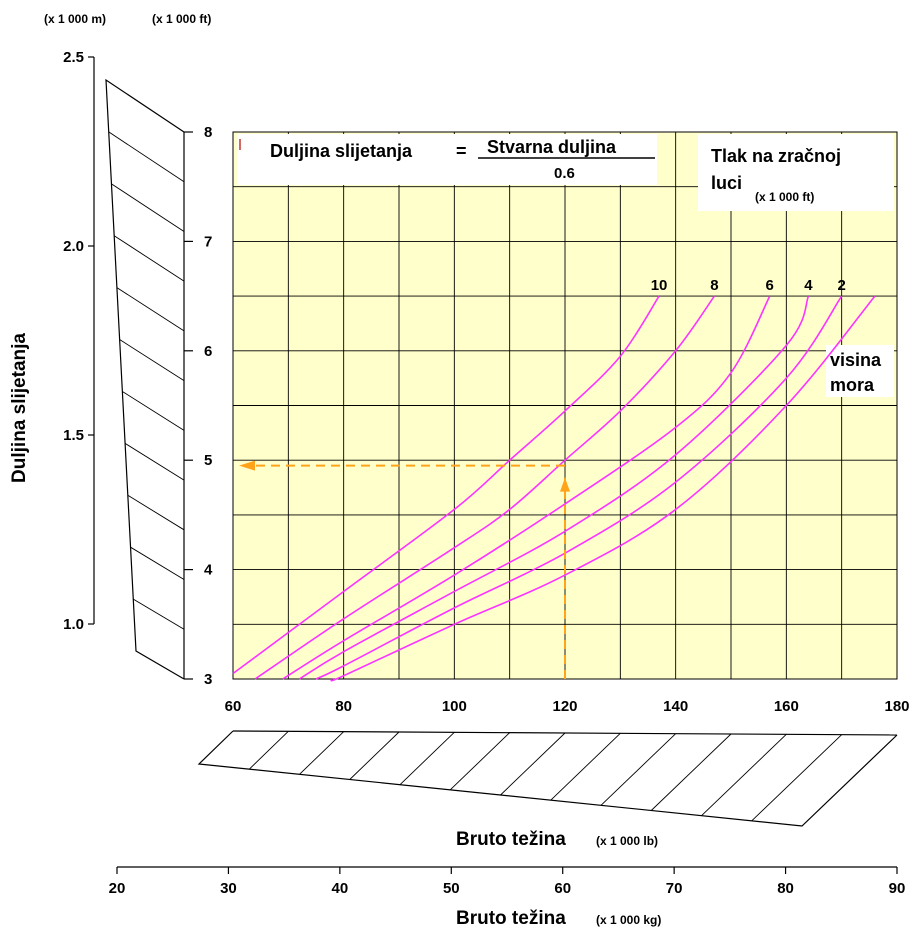 The height and width of the screenshot is (935, 915). I want to click on wind-correction-band-left, so click(145, 379).